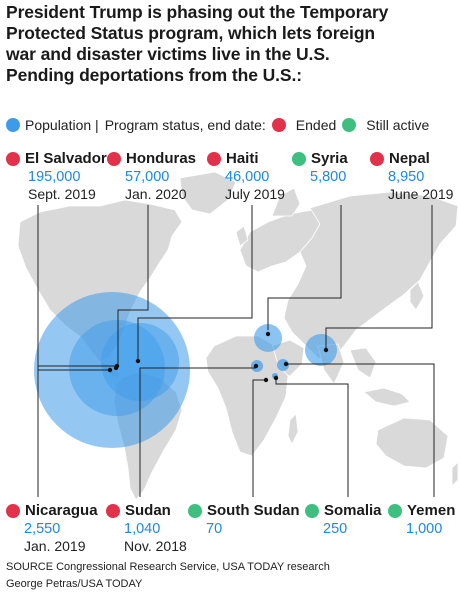  I want to click on country-end-date: Jan. 2020, so click(156, 194).